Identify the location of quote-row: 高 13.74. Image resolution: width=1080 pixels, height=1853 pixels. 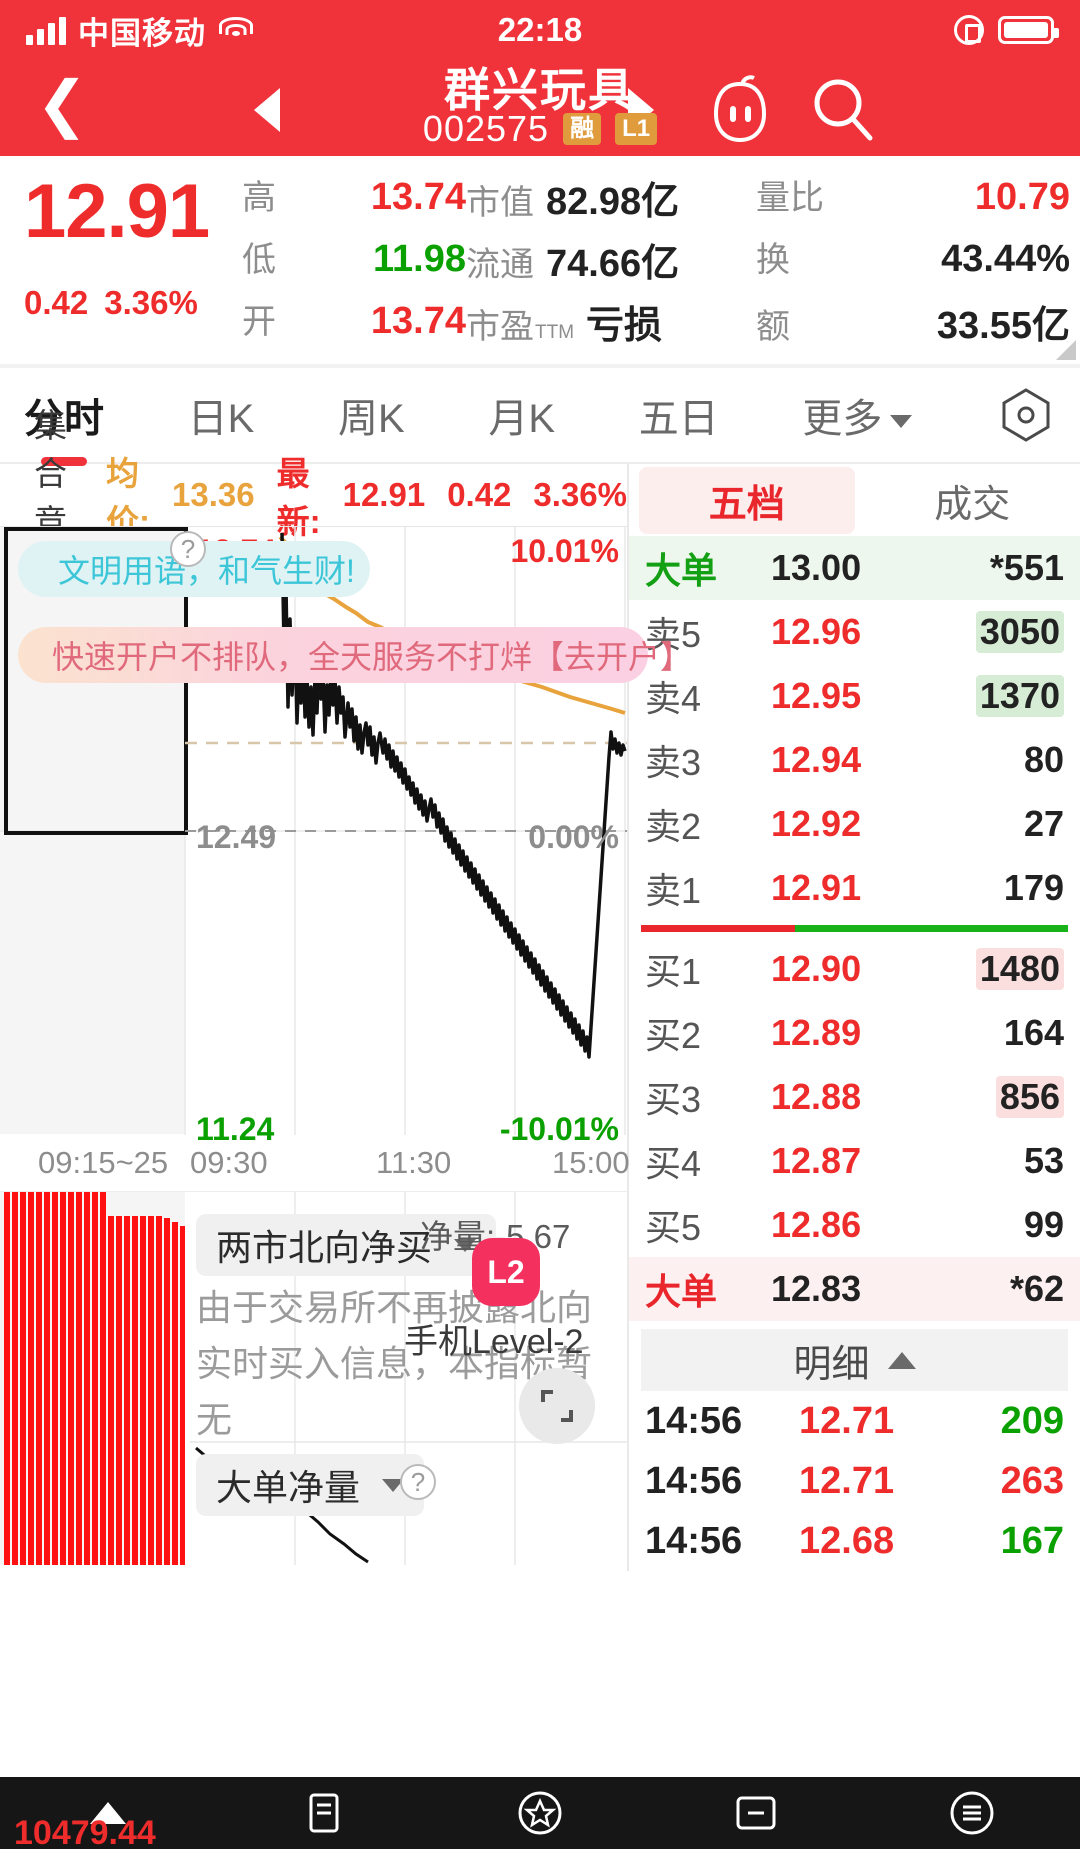
(354, 201).